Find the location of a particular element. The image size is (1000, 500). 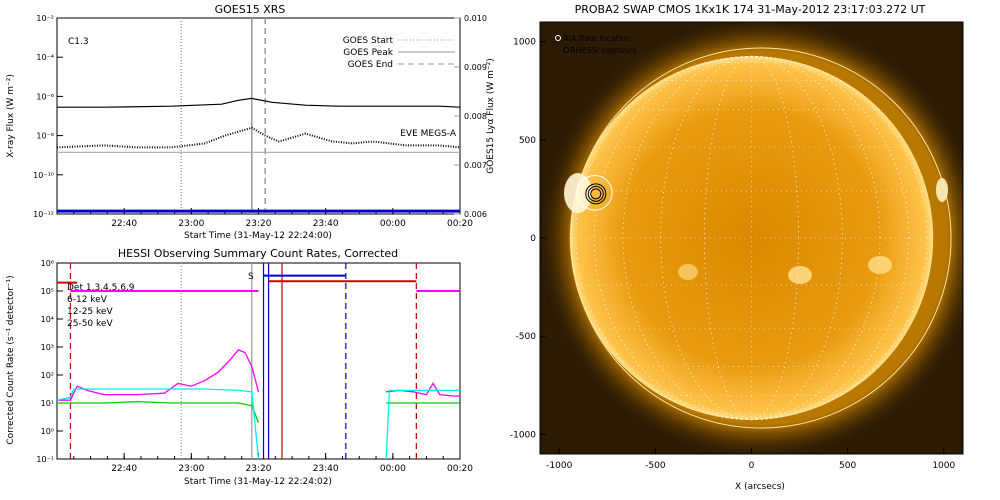

swap-legend: AIA flare location RHESSI contours is located at coordinates (596, 44).